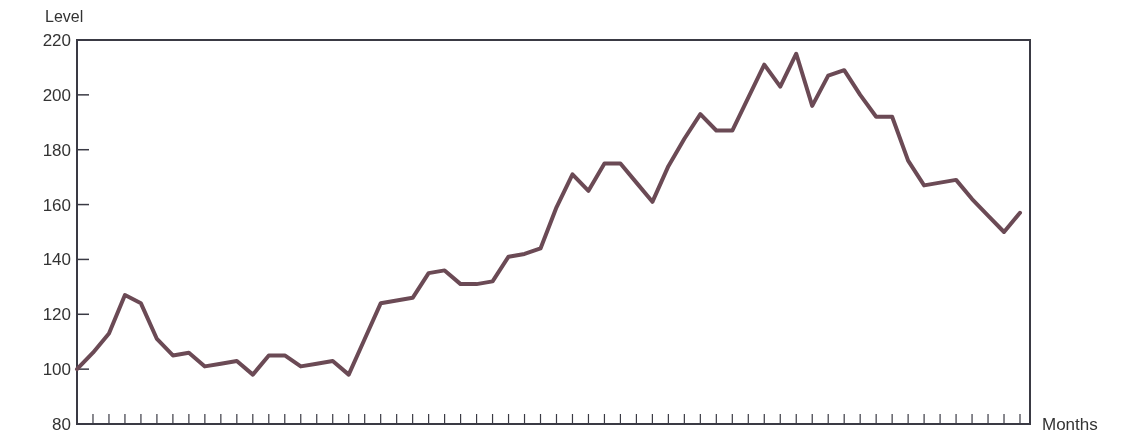 This screenshot has height=435, width=1132. I want to click on y-tick-label: 220, so click(56, 40).